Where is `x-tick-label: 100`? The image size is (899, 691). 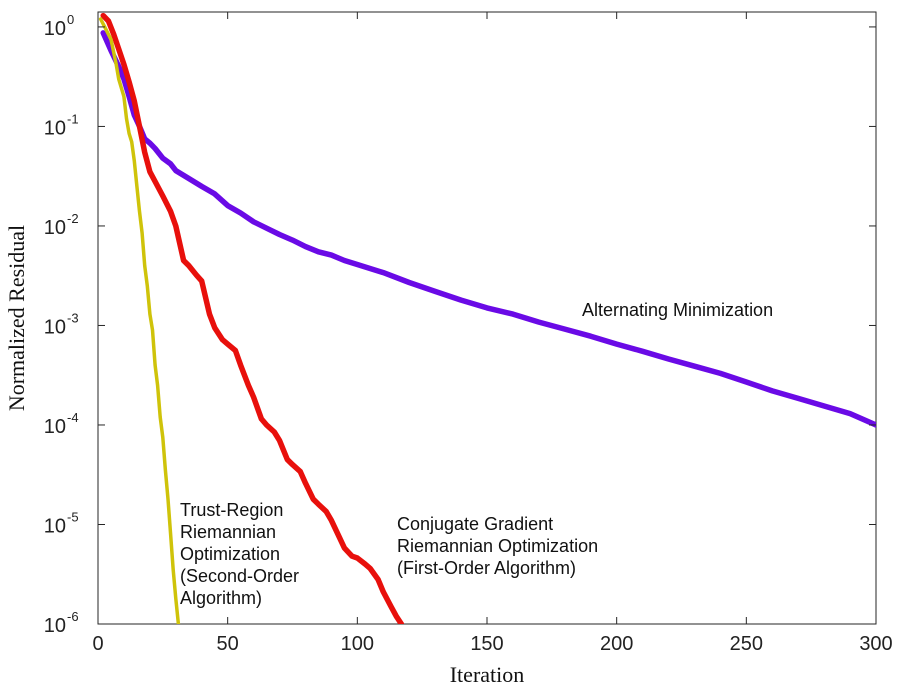 x-tick-label: 100 is located at coordinates (357, 644).